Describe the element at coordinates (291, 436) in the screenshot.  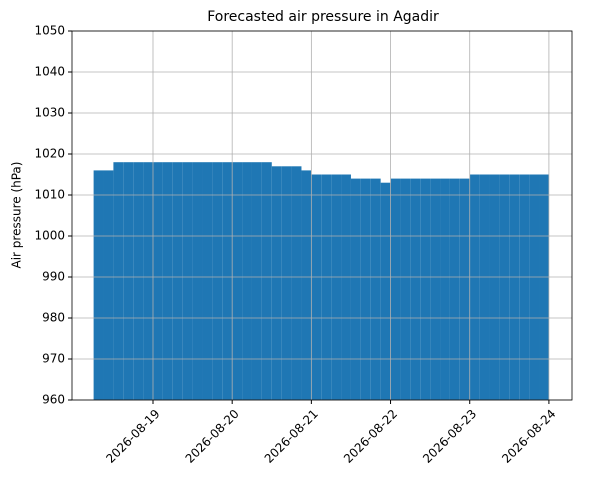
I see `x-tick-label: 2026-08-21` at that location.